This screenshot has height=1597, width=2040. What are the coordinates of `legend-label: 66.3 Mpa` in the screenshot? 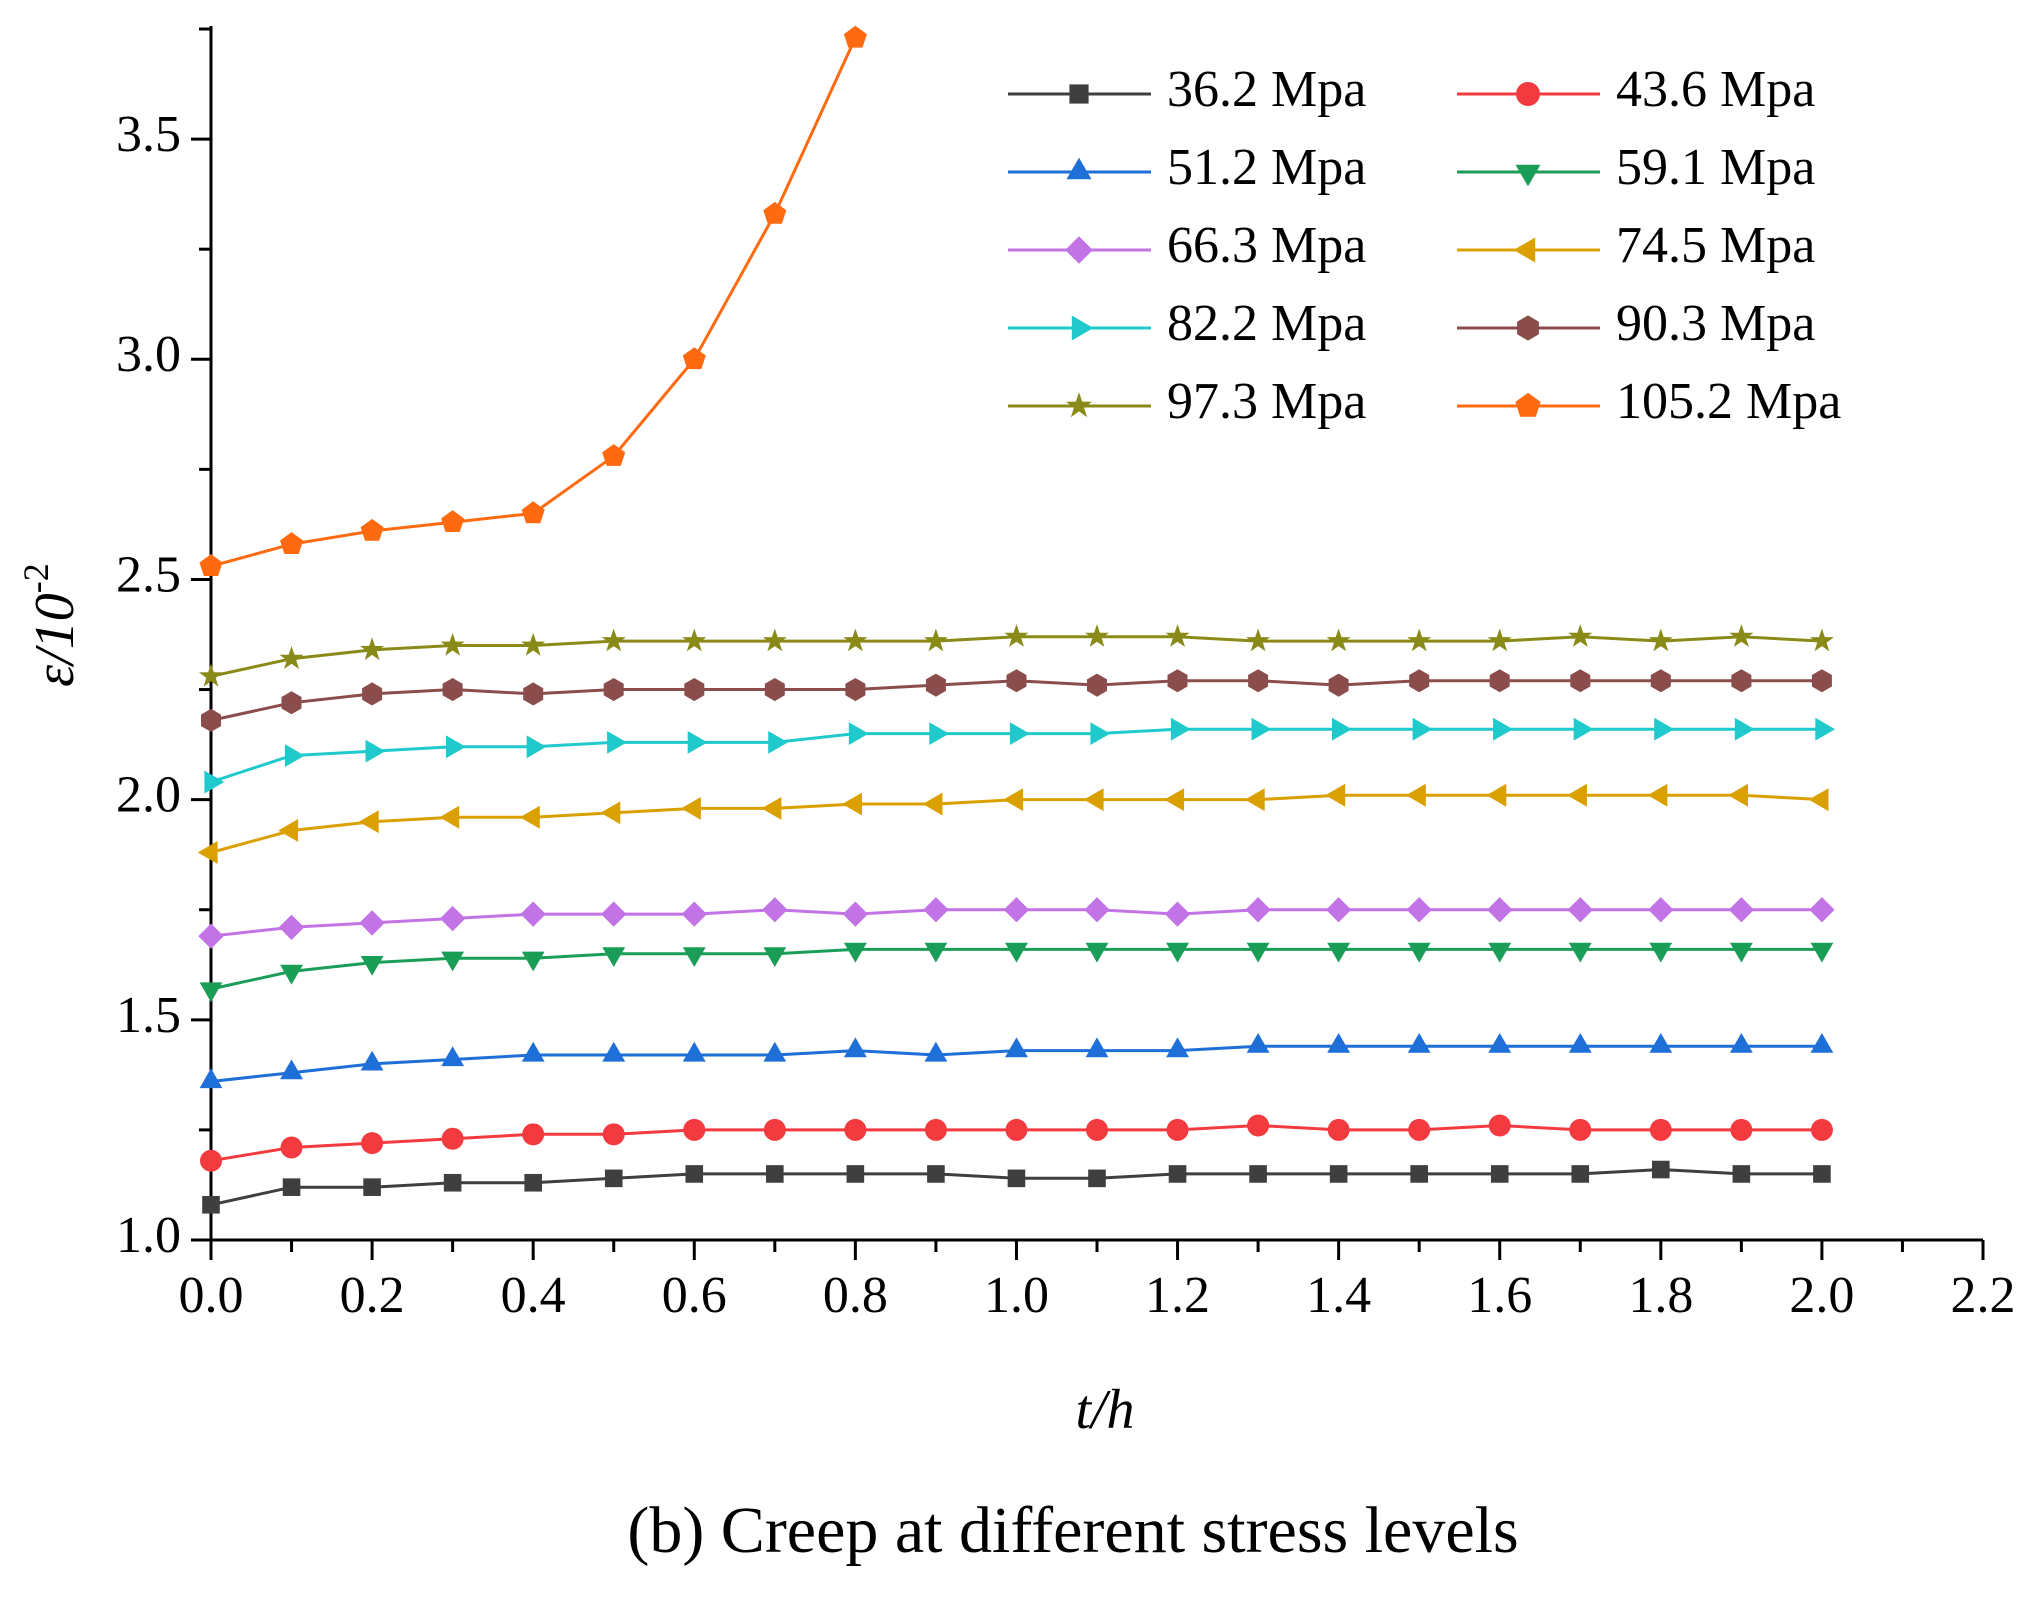 It's located at (1266, 245).